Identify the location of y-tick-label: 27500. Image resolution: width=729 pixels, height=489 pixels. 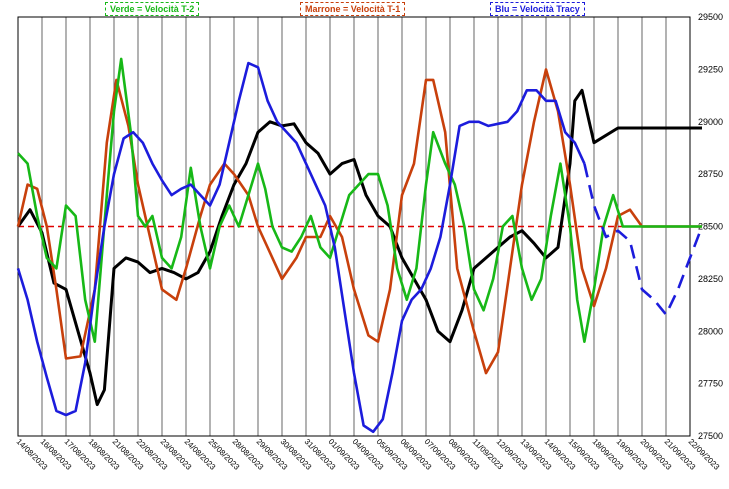
(710, 436).